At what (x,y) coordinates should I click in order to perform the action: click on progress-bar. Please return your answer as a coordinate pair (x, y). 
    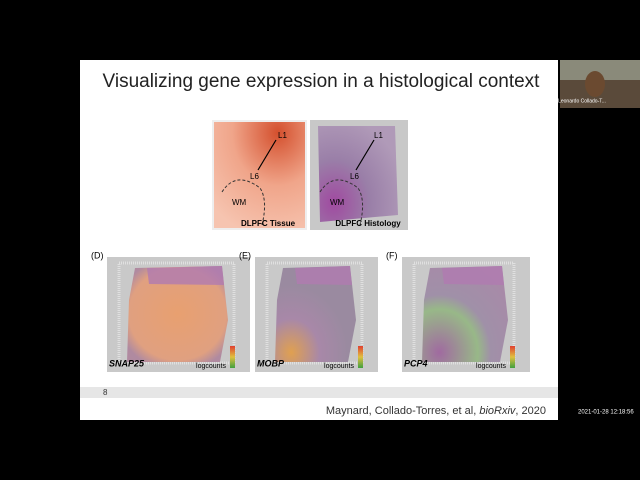
    Looking at the image, I should click on (319, 392).